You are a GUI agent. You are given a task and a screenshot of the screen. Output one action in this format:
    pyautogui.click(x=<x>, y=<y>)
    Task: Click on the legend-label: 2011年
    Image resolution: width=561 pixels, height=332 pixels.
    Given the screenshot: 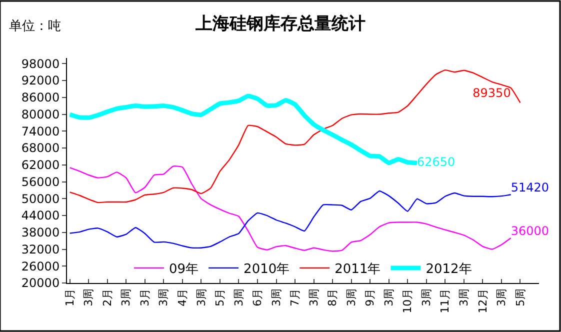 What is the action you would take?
    pyautogui.click(x=357, y=270)
    